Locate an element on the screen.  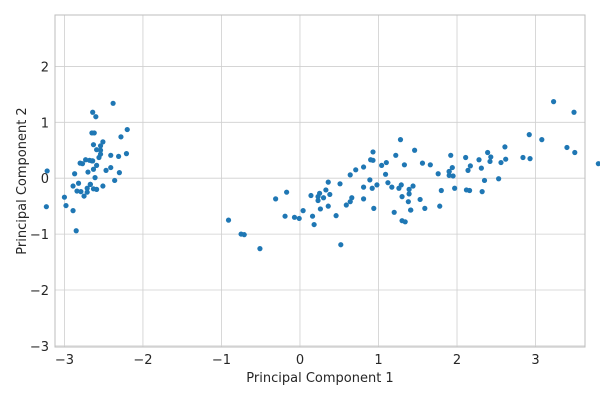
y-tick-label: 1 is located at coordinates (45, 123).